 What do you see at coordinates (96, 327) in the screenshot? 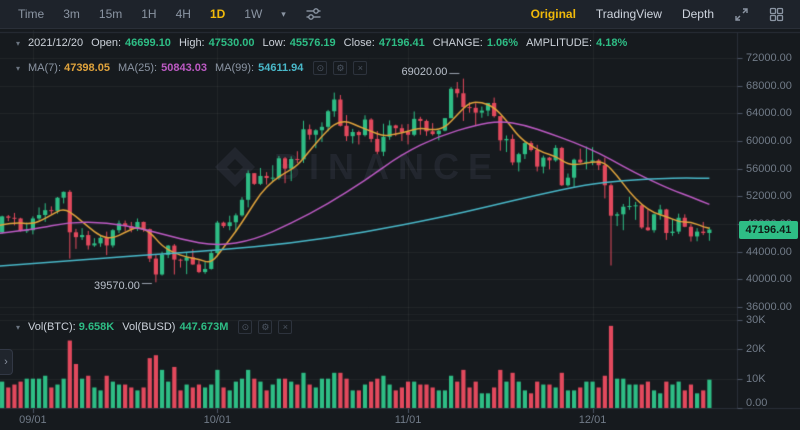
I see `vol-btc-value: 9.658K` at bounding box center [96, 327].